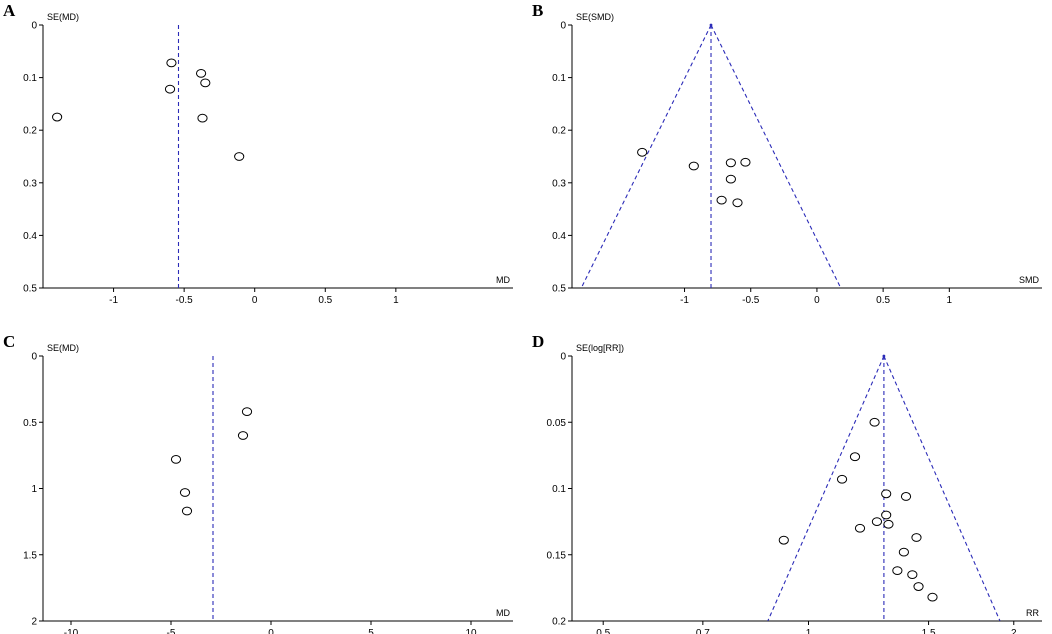 The width and height of the screenshot is (1052, 634). I want to click on y-tick-label: 1, so click(34, 489).